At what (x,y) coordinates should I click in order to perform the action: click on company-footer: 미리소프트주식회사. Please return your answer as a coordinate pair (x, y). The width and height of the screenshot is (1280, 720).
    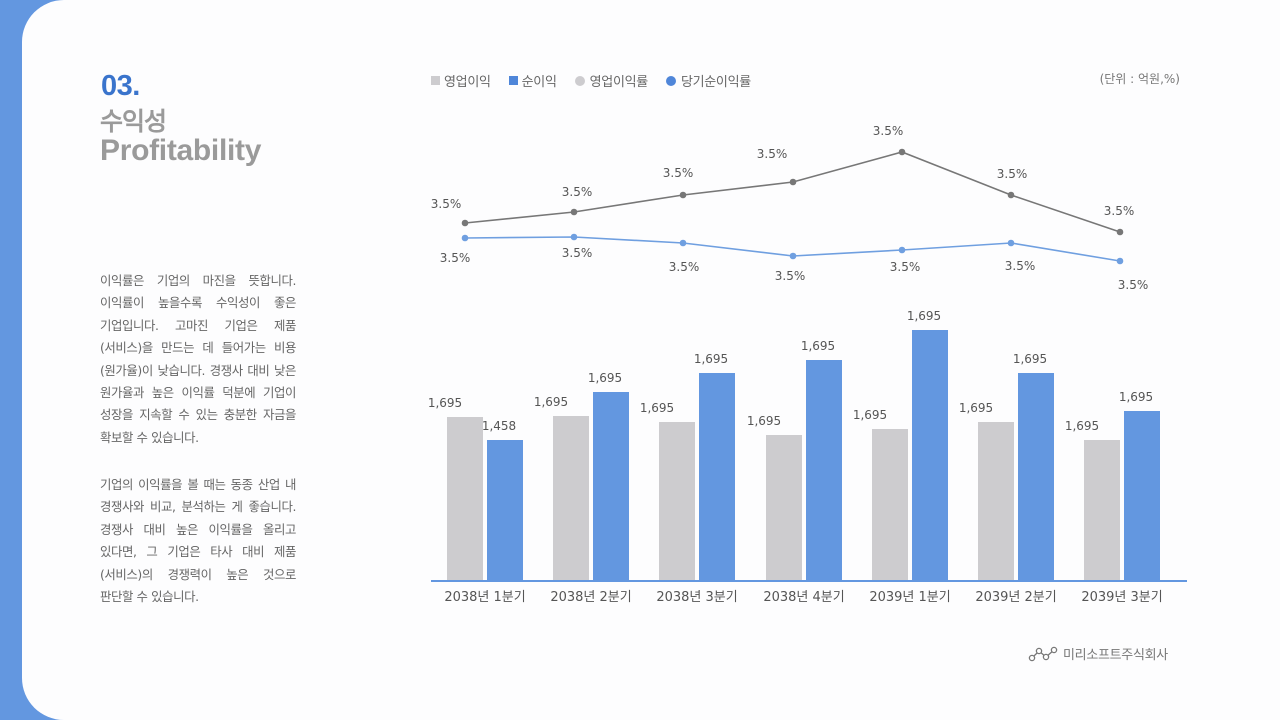
    Looking at the image, I should click on (1098, 653).